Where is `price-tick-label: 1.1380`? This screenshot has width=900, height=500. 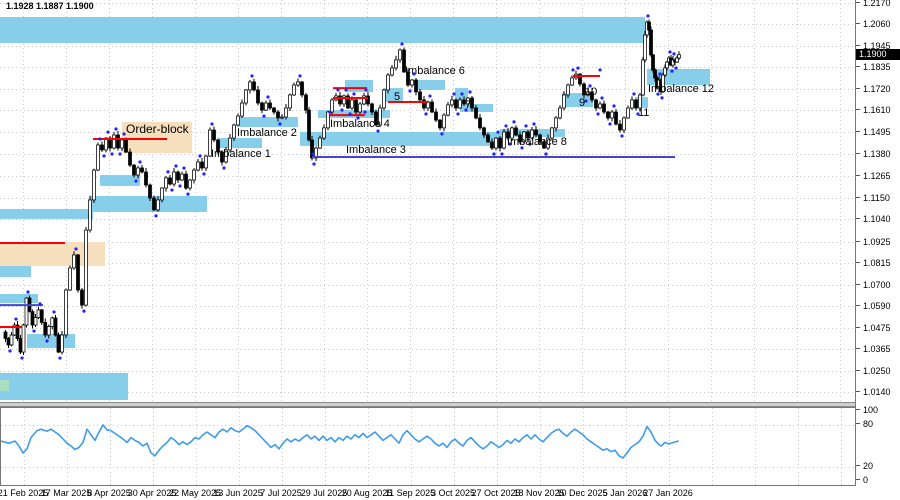 price-tick-label: 1.1380 is located at coordinates (873, 154).